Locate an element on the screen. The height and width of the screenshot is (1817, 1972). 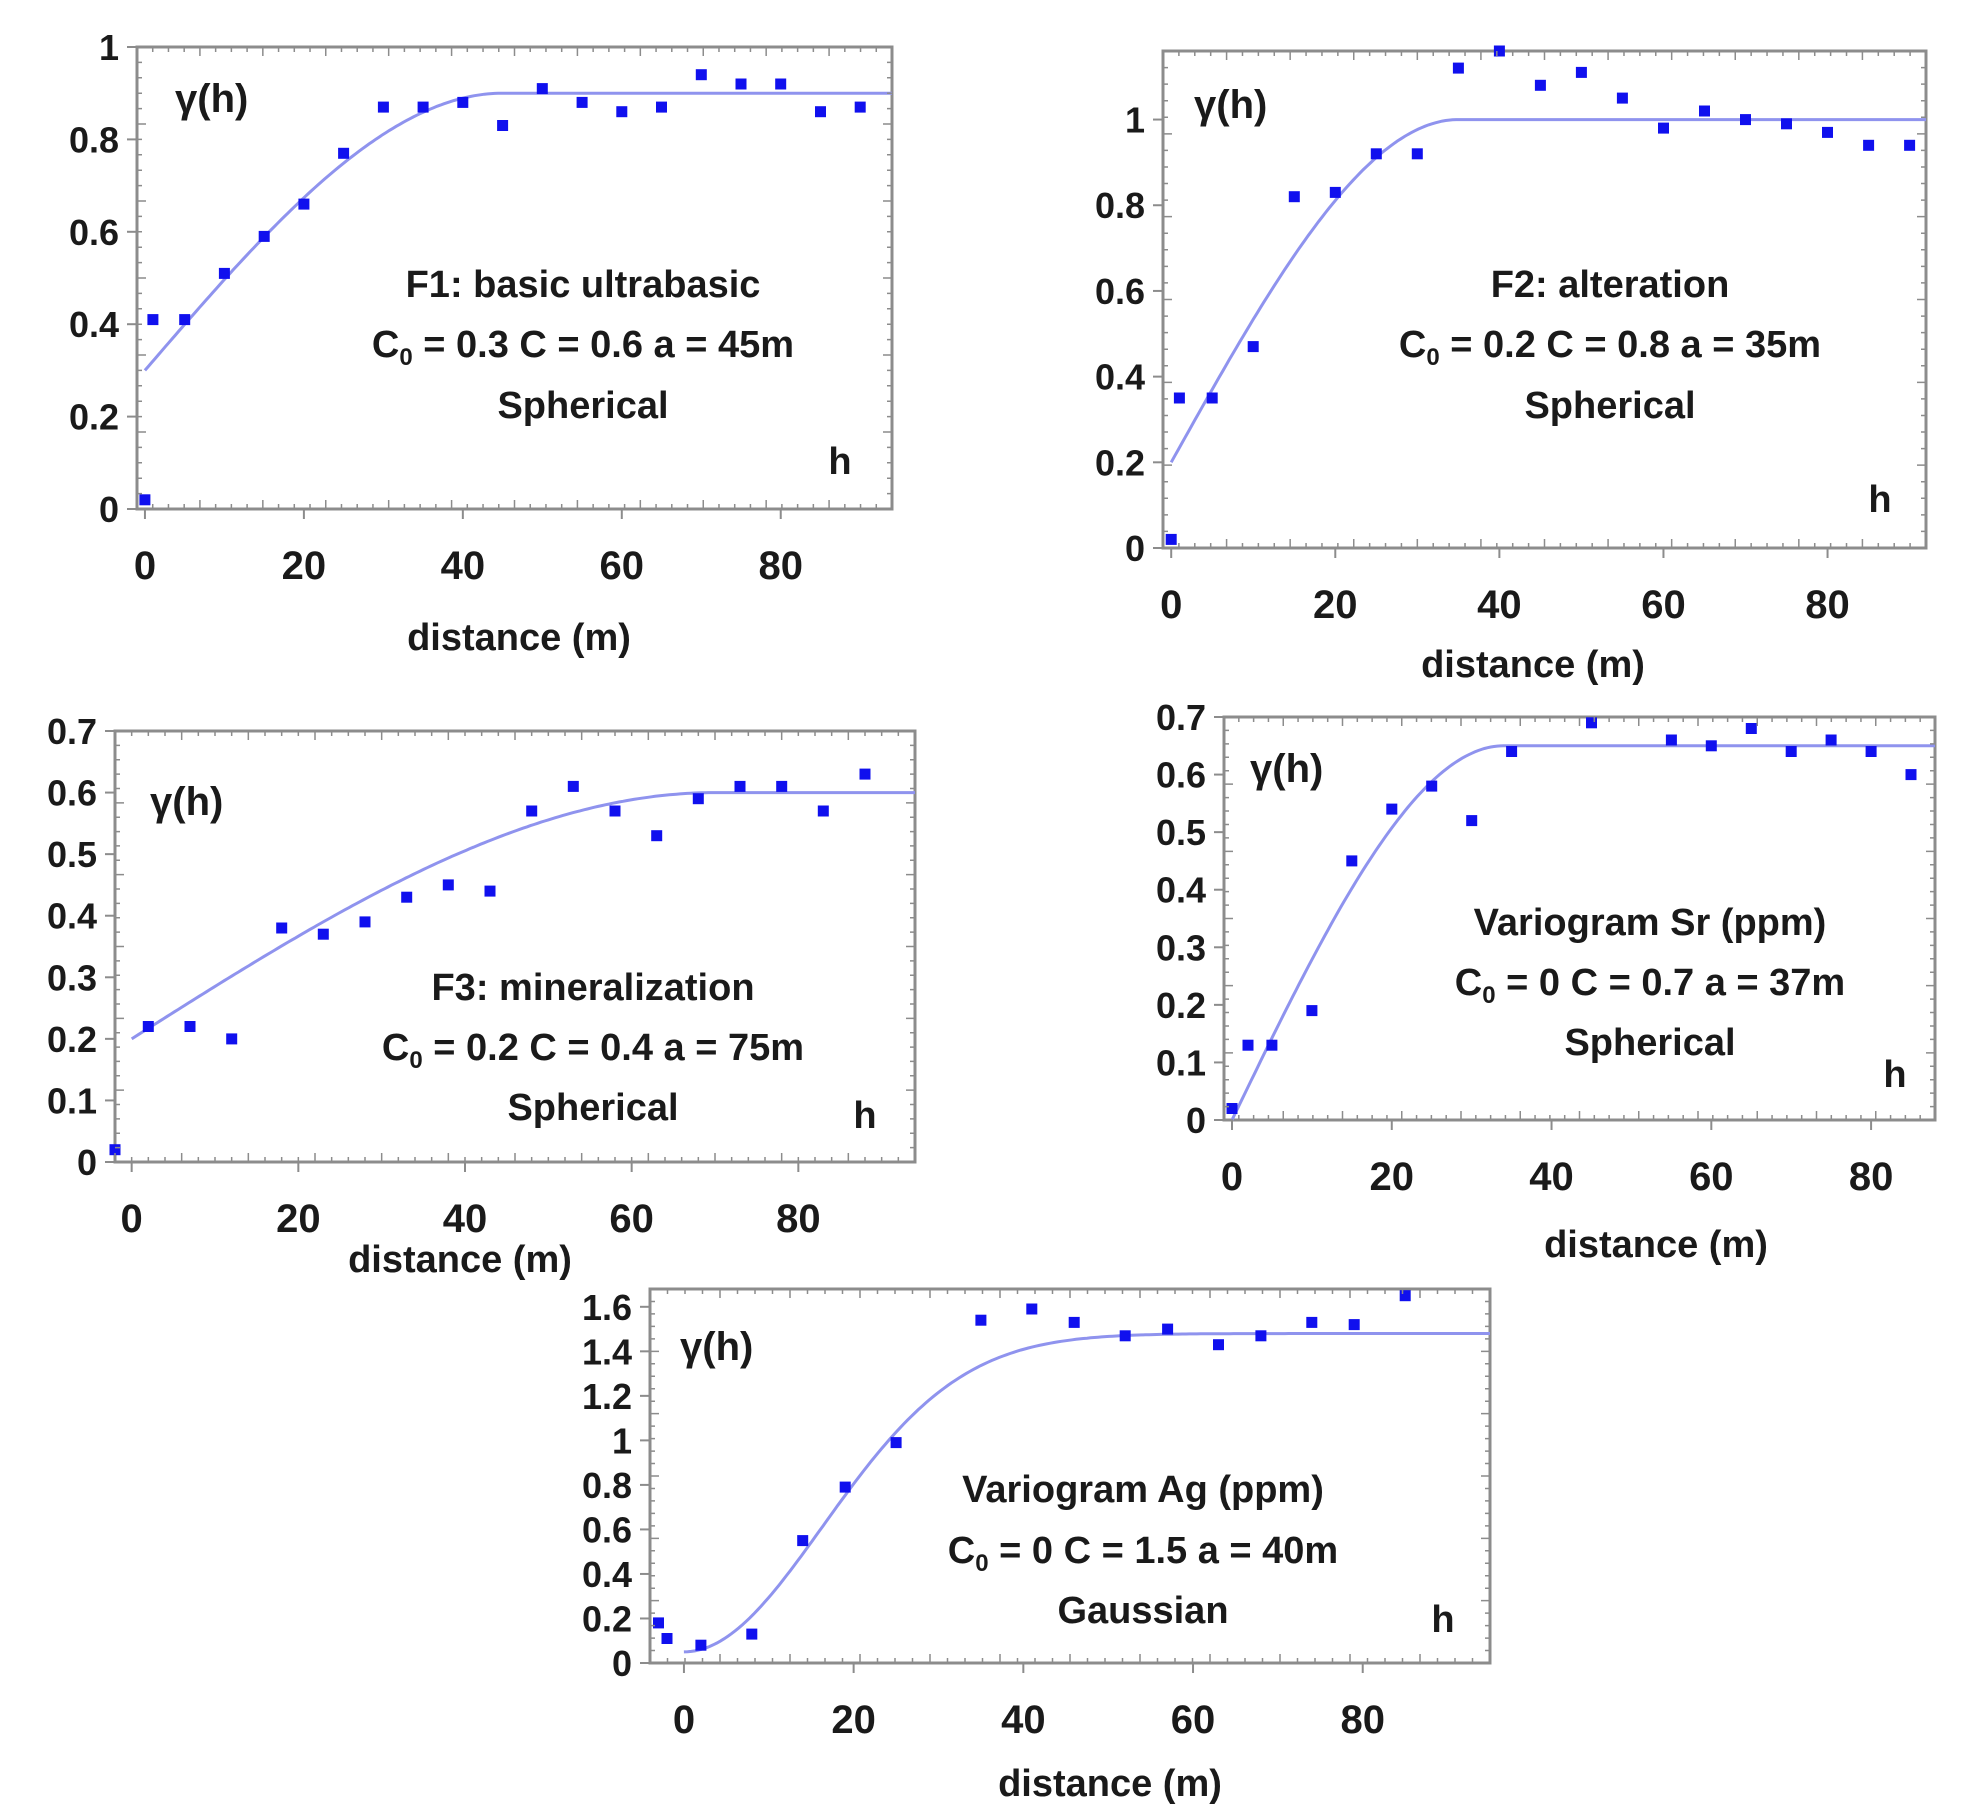
model-type: Gaussian is located at coordinates (1142, 1611).